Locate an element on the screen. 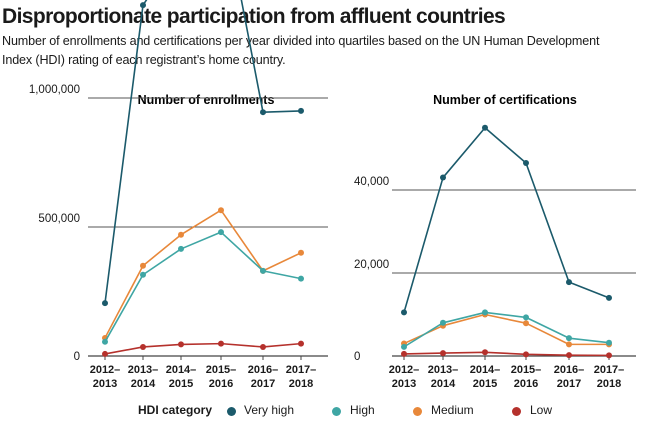 The width and height of the screenshot is (650, 428). enroll-x-tick-label: 2014– 2015 is located at coordinates (181, 377).